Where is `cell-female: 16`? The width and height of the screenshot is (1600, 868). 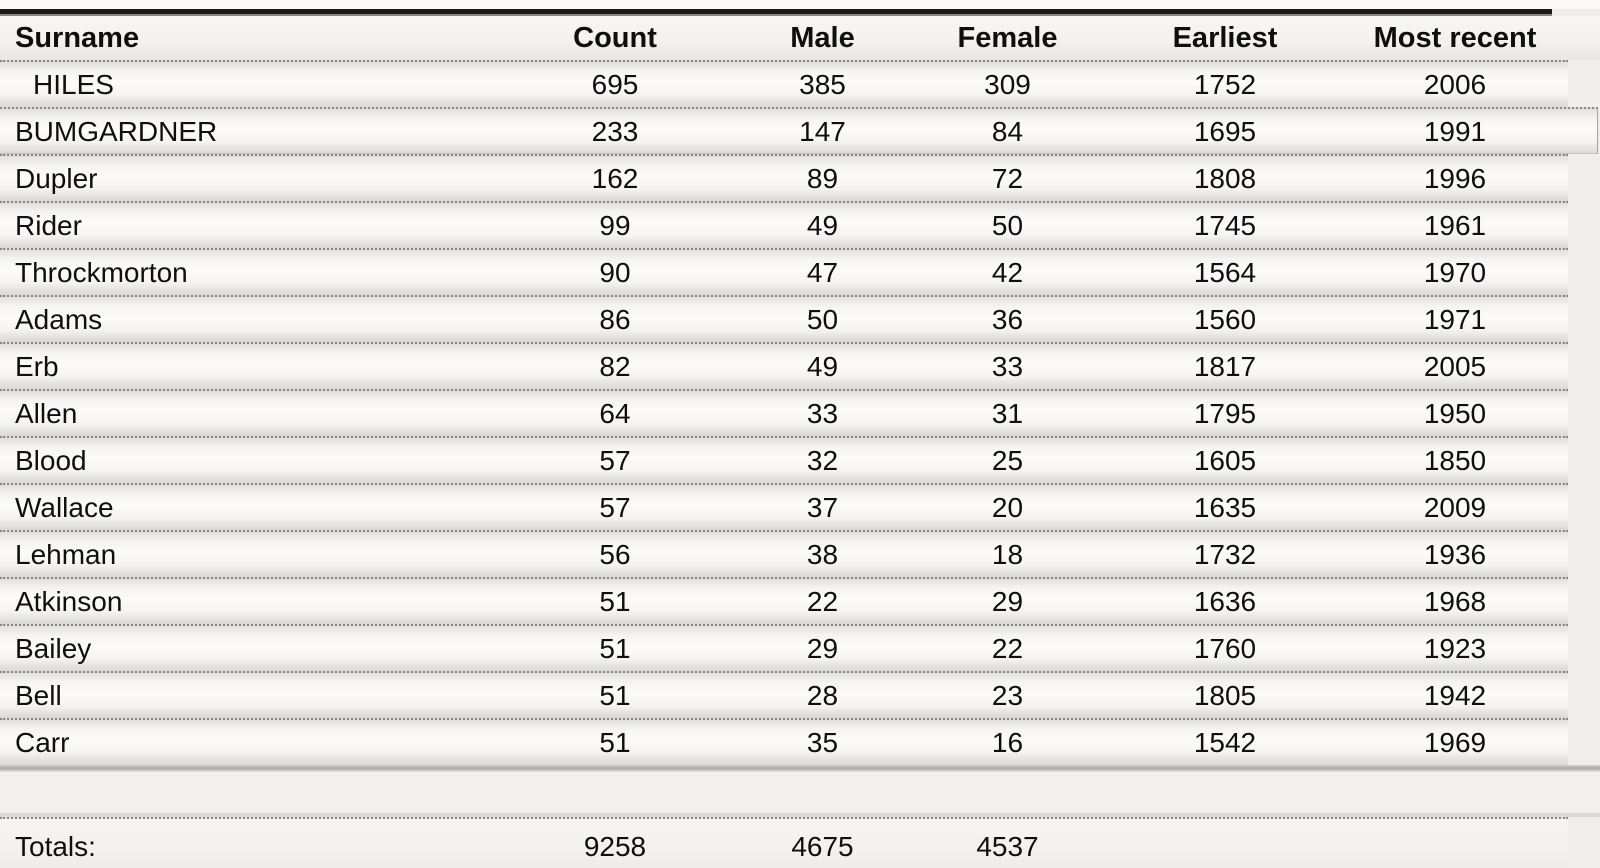
cell-female: 16 is located at coordinates (1007, 742).